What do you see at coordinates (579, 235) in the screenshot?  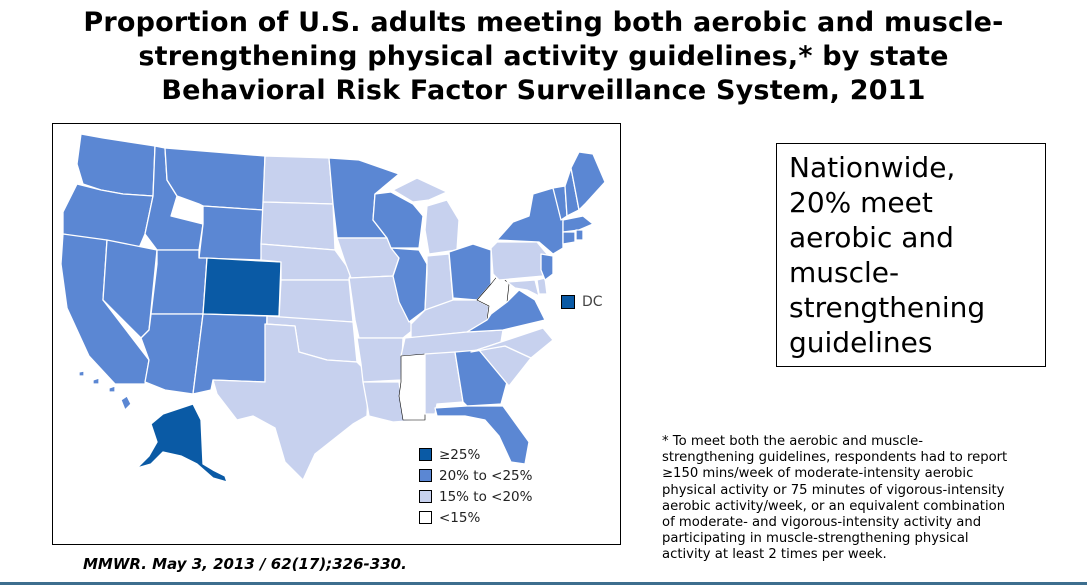 I see `state-rhode-island` at bounding box center [579, 235].